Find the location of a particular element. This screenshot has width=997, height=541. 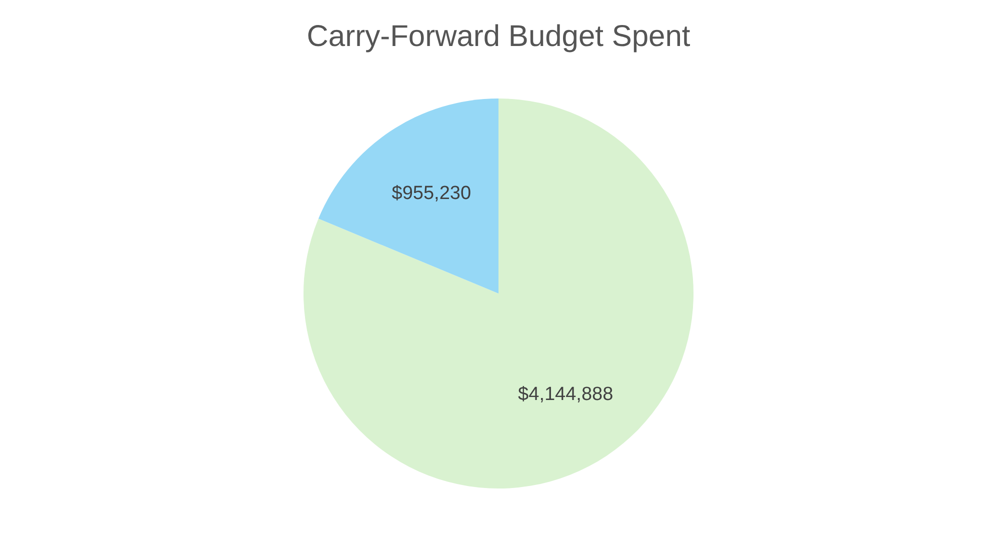

chart-title: Carry-Forward Budget Spent is located at coordinates (498, 36).